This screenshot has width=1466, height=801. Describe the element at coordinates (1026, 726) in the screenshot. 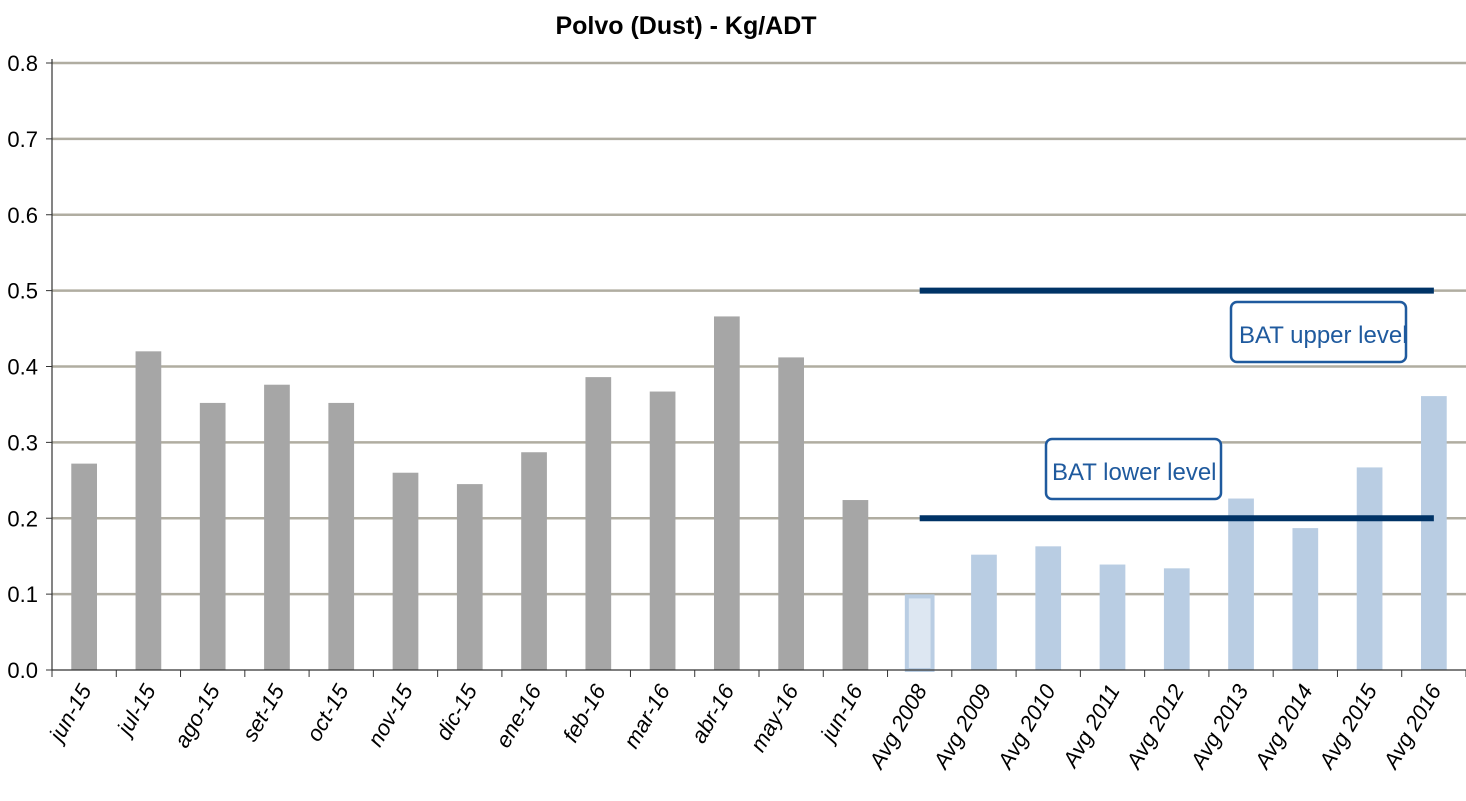

I see `x-tick-label: Avg 2010` at that location.